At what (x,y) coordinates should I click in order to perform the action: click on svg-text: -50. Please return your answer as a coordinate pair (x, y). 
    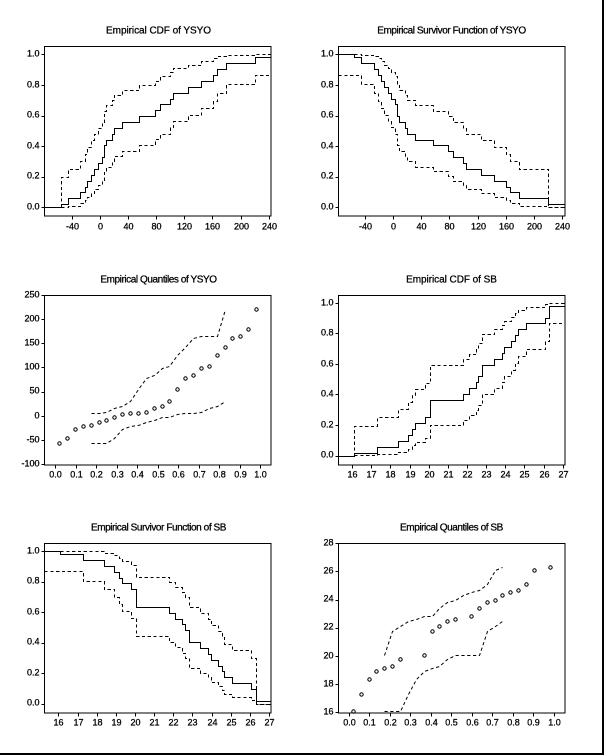
    Looking at the image, I should click on (32, 440).